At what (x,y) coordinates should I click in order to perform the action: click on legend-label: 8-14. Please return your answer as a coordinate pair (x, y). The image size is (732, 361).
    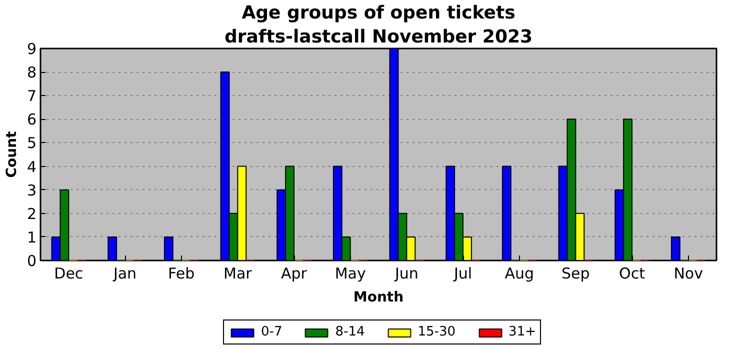
    Looking at the image, I should click on (350, 332).